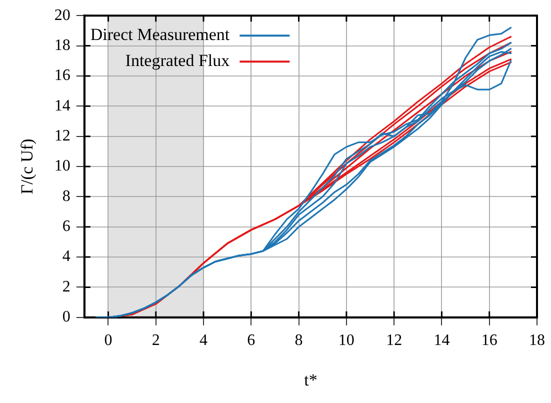 This screenshot has width=551, height=403. What do you see at coordinates (66, 287) in the screenshot?
I see `y-tick-label: 2` at bounding box center [66, 287].